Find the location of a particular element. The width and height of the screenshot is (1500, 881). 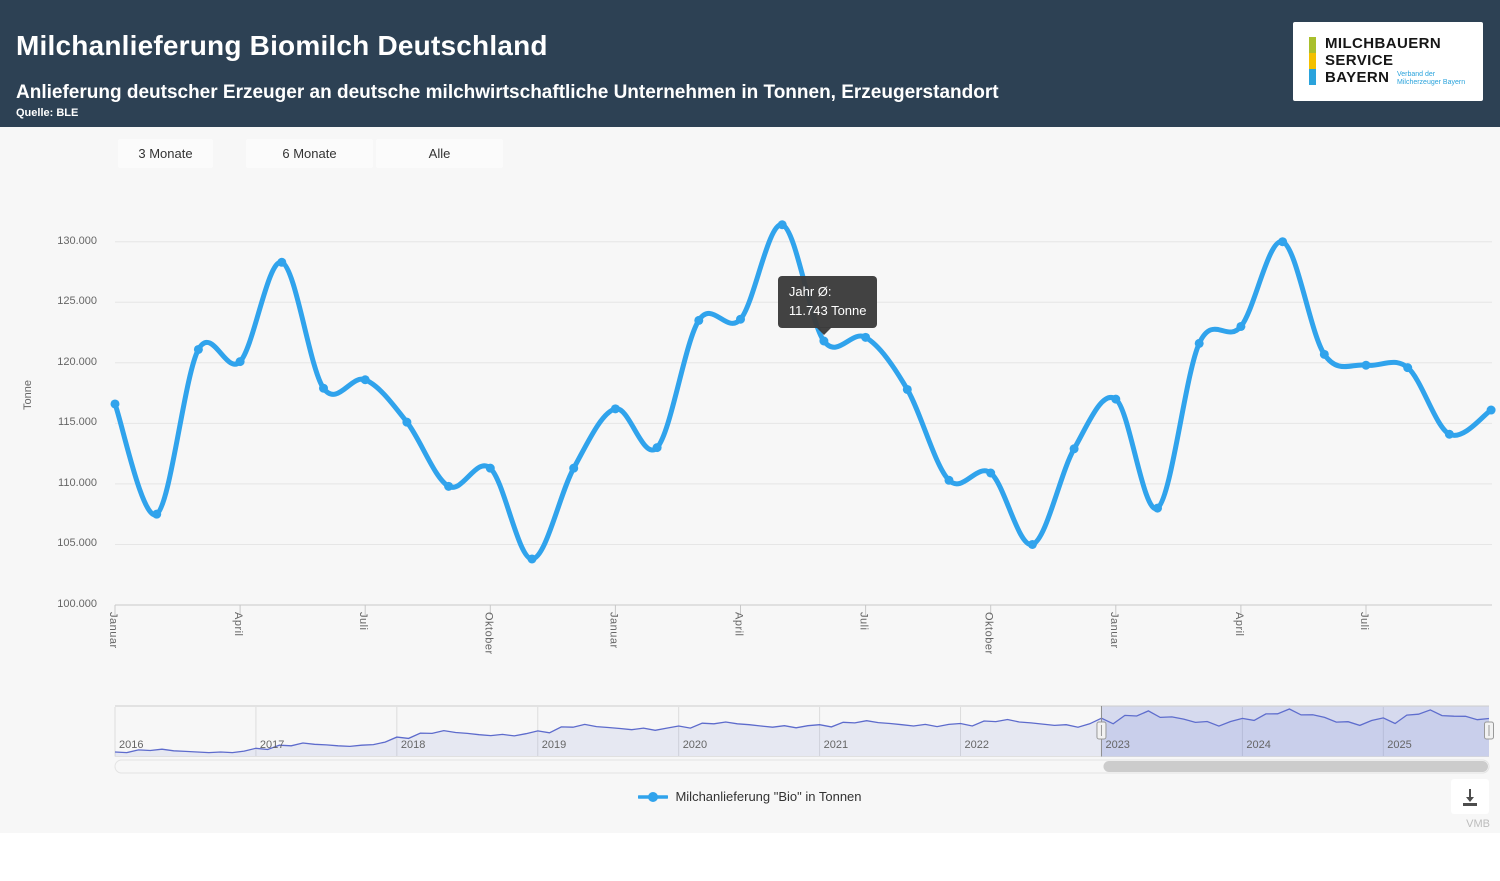

logo-tagline-line2: Milcherzeuger Bayern is located at coordinates (1431, 82).